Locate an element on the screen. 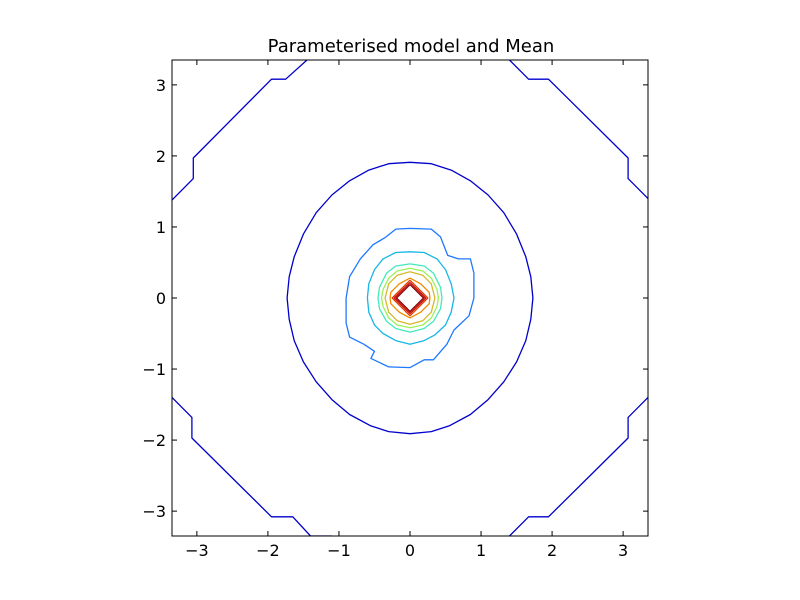 This screenshot has height=600, width=800. x-tick-label-1: −2 is located at coordinates (268, 550).